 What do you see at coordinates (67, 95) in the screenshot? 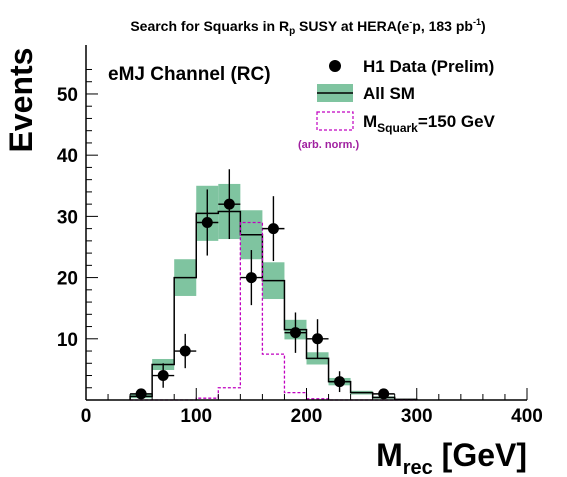
I see `y-tick-label: 50` at bounding box center [67, 95].